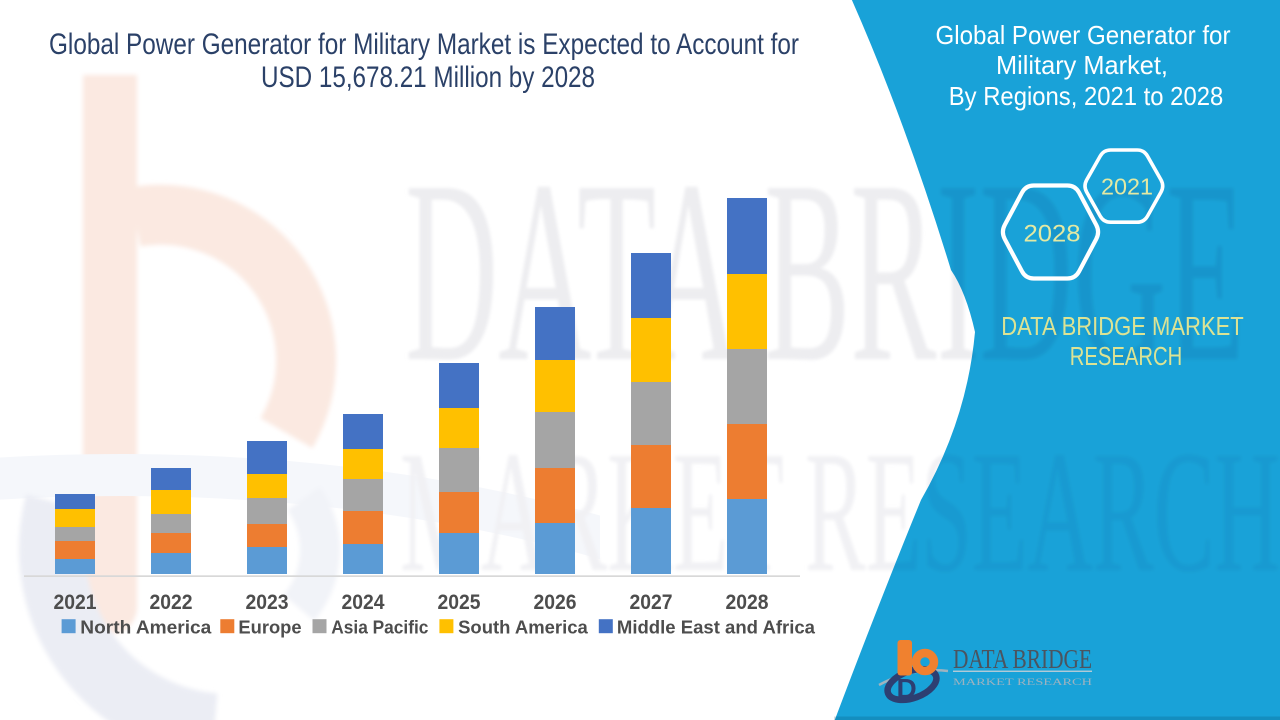  What do you see at coordinates (363, 602) in the screenshot?
I see `svg-text: 2024` at bounding box center [363, 602].